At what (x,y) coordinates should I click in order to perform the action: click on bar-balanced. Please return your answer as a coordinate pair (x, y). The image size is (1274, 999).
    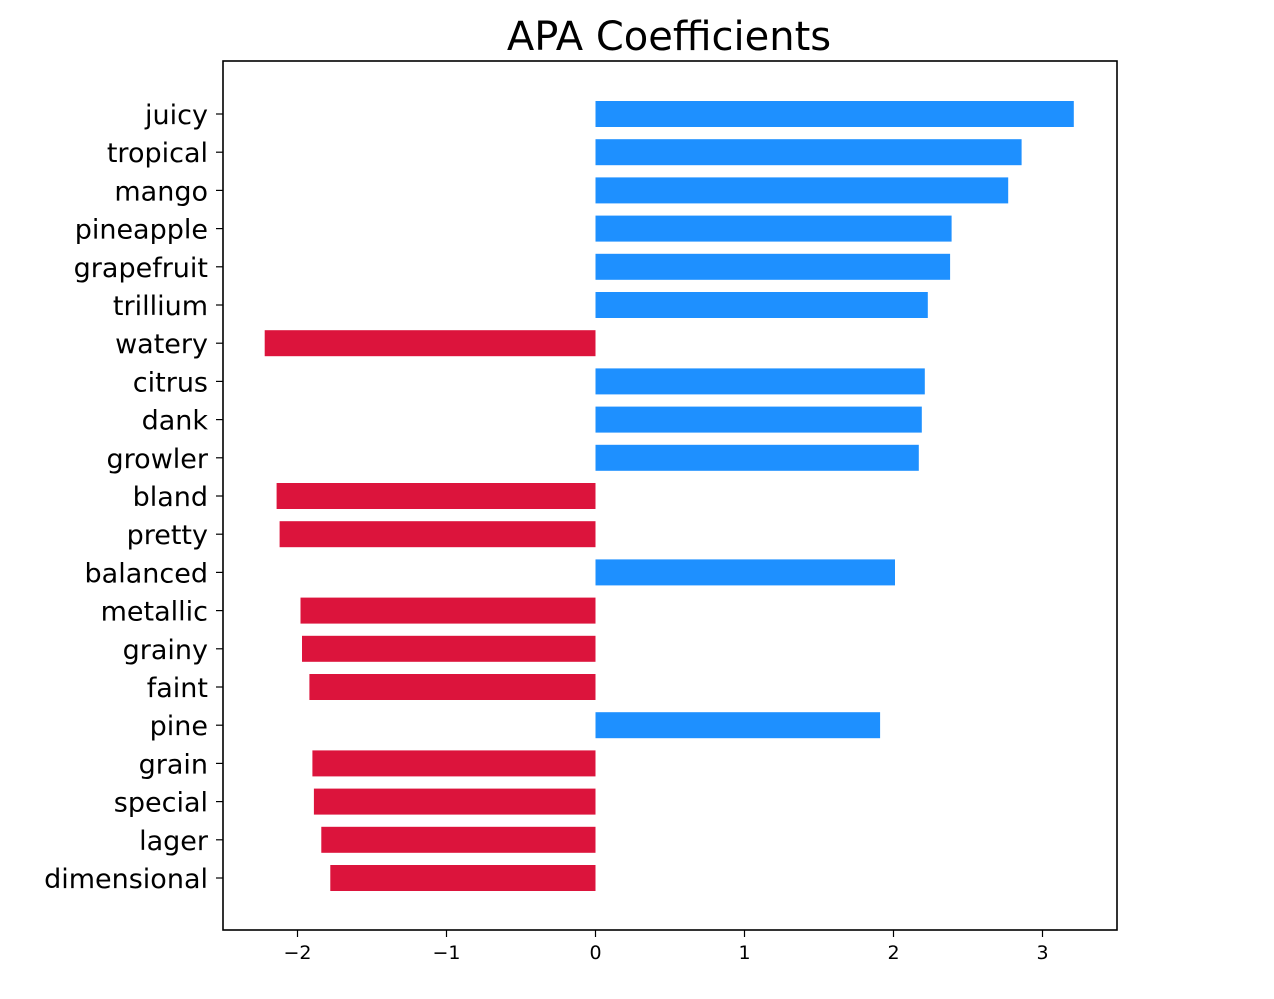
    Looking at the image, I should click on (745, 572).